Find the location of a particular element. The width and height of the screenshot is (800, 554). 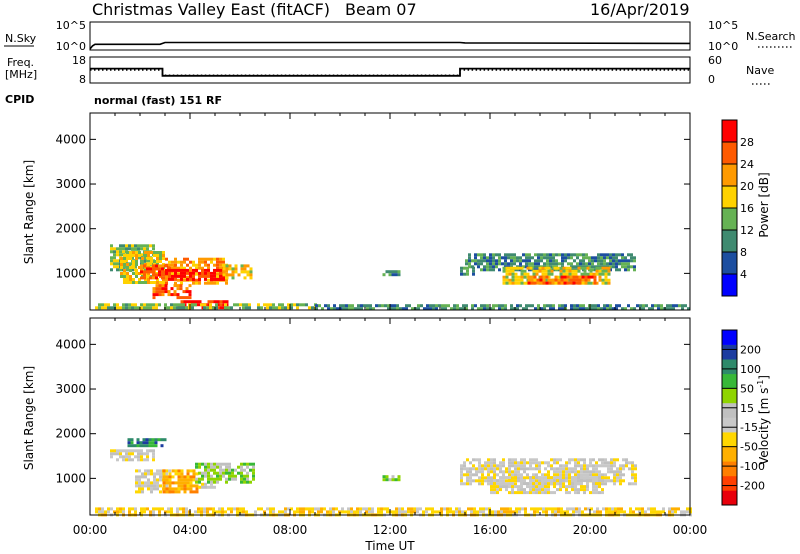

noise-right-bottom-tick: 10^0 is located at coordinates (723, 46).